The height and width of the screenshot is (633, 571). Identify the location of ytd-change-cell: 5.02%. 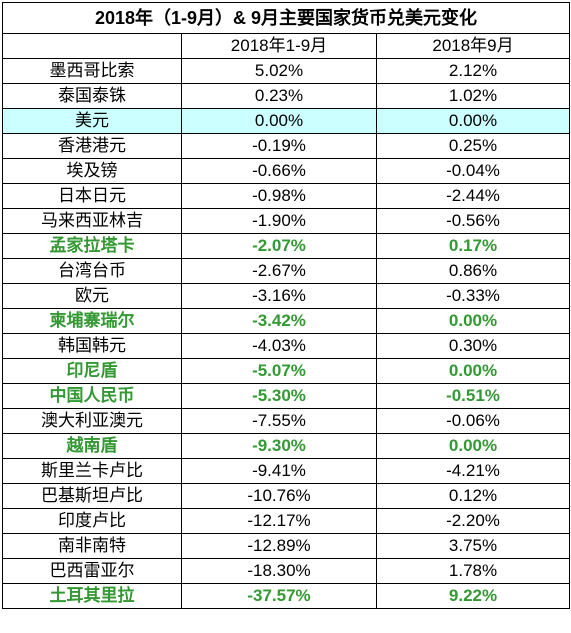
(279, 71).